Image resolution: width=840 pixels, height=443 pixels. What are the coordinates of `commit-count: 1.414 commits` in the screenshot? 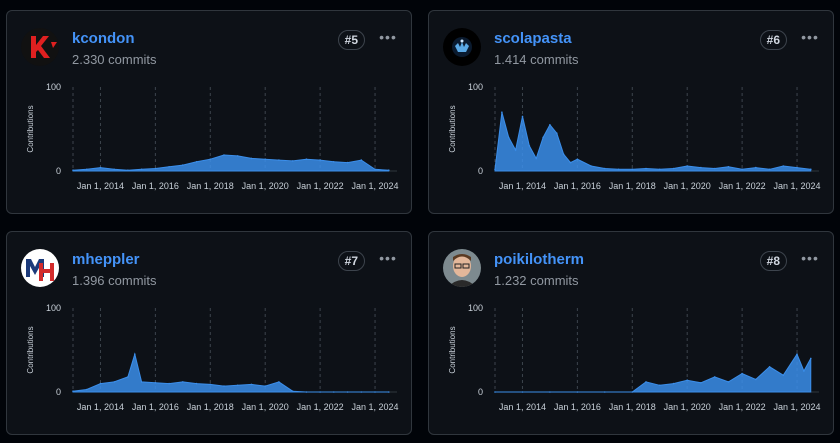 It's located at (536, 59).